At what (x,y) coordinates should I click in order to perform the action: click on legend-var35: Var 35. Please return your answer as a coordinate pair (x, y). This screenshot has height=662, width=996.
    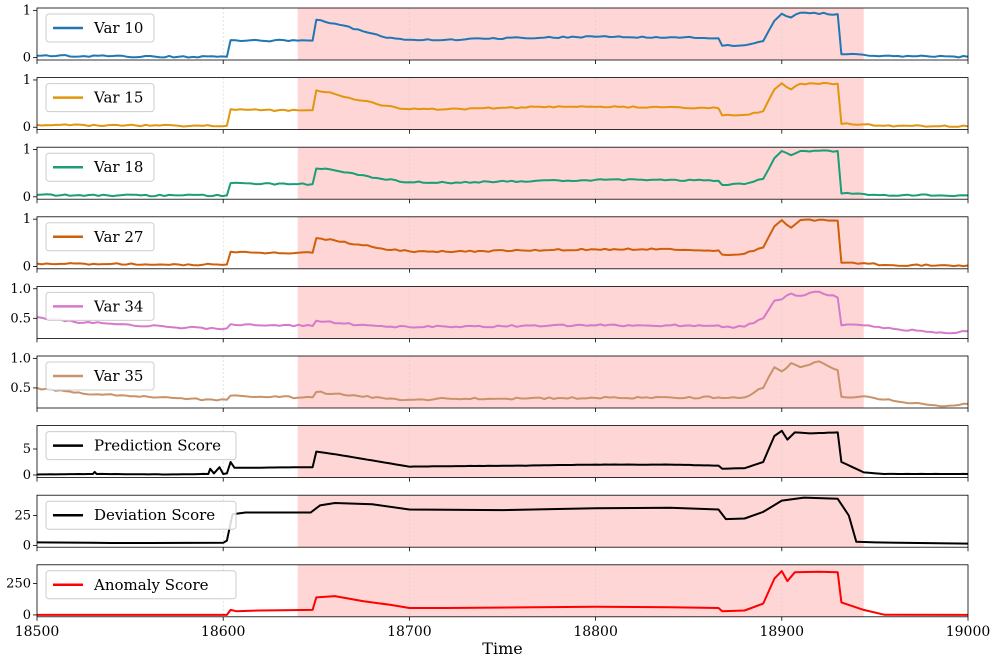
    Looking at the image, I should click on (100, 376).